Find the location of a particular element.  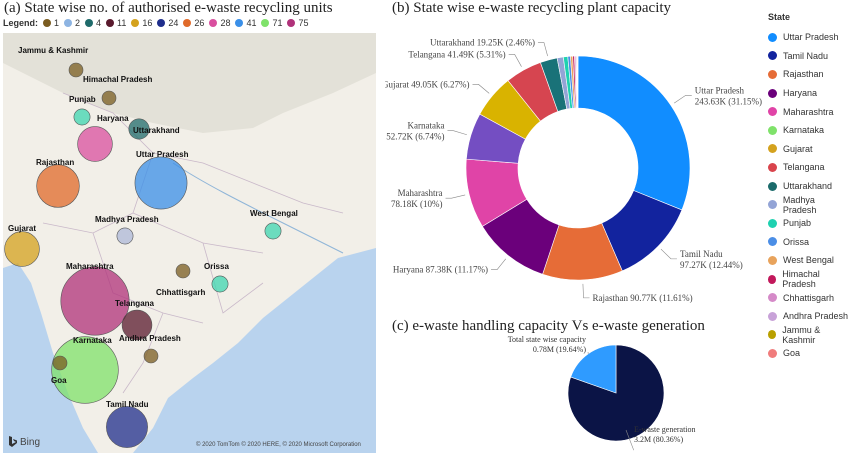

state-legend-label: Maharashtra is located at coordinates (808, 111).